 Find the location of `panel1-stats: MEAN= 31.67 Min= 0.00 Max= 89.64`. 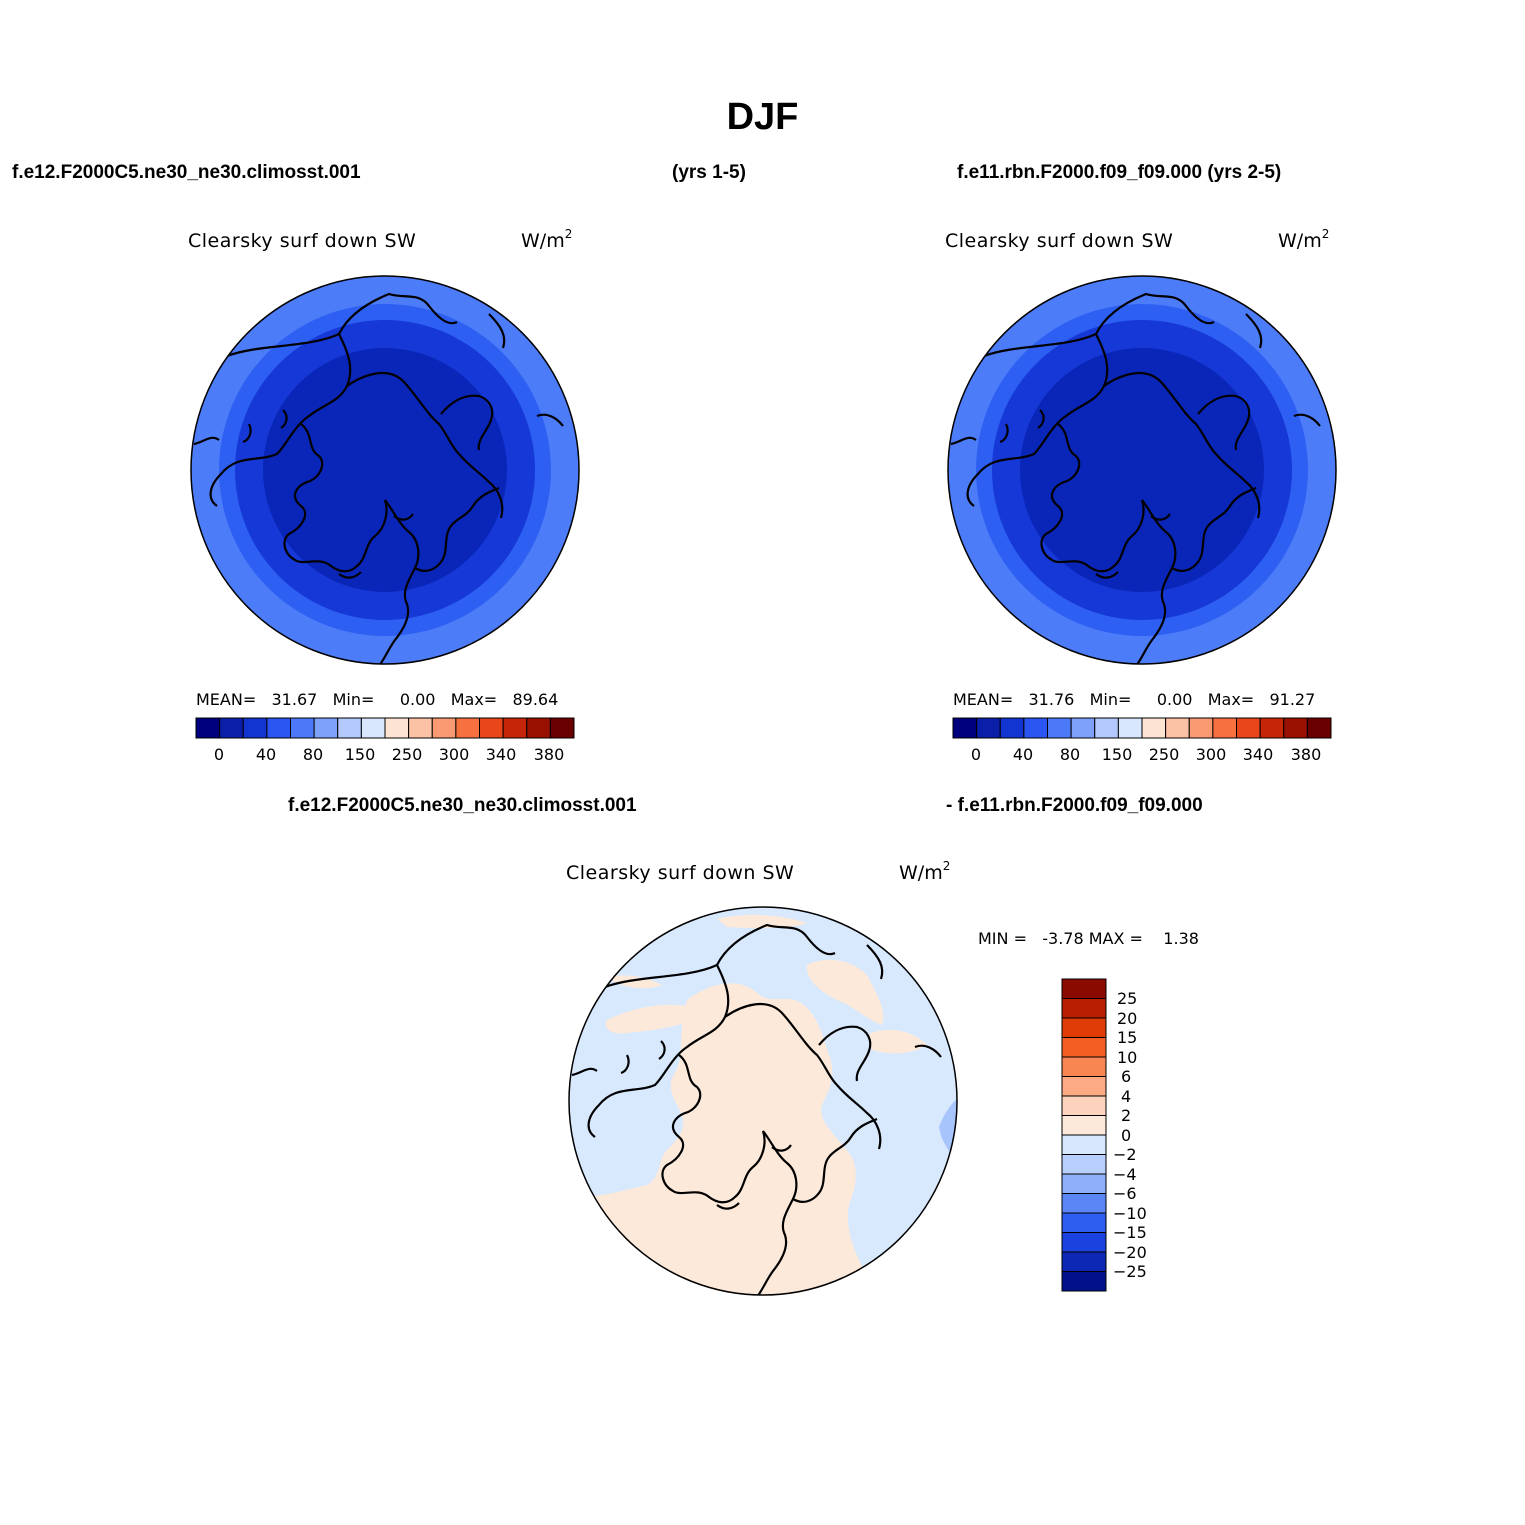

panel1-stats: MEAN= 31.67 Min= 0.00 Max= 89.64 is located at coordinates (377, 699).